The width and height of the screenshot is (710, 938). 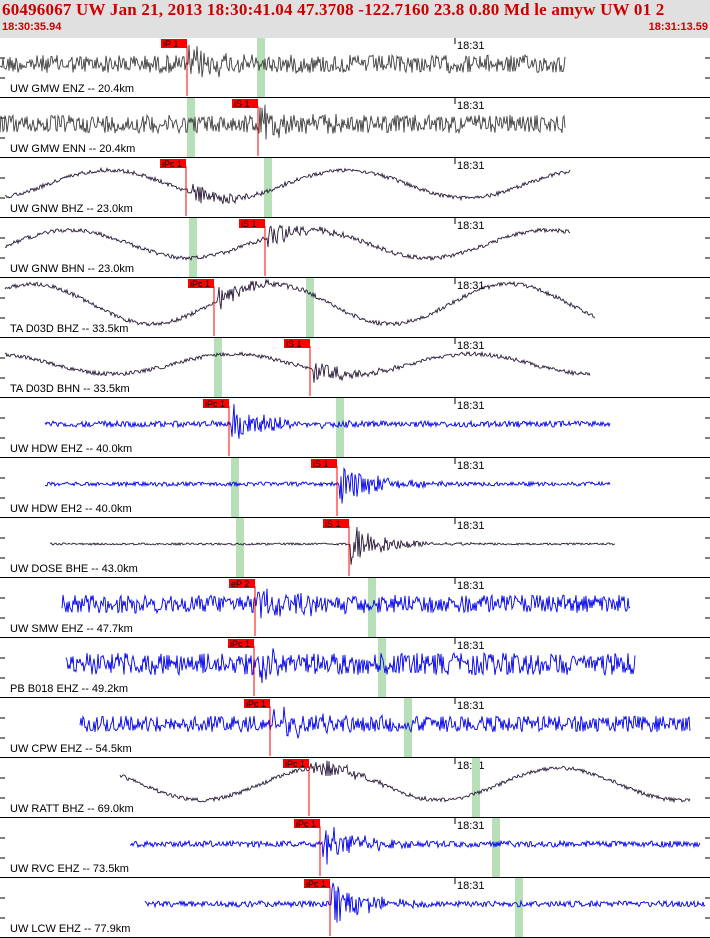 I want to click on end-time: 18:31:13.59, so click(x=678, y=27).